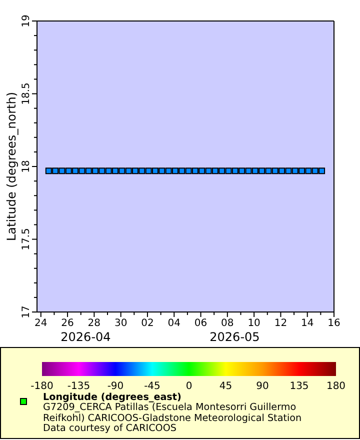  What do you see at coordinates (42, 386) in the screenshot?
I see `color-bar-label: -180` at bounding box center [42, 386].